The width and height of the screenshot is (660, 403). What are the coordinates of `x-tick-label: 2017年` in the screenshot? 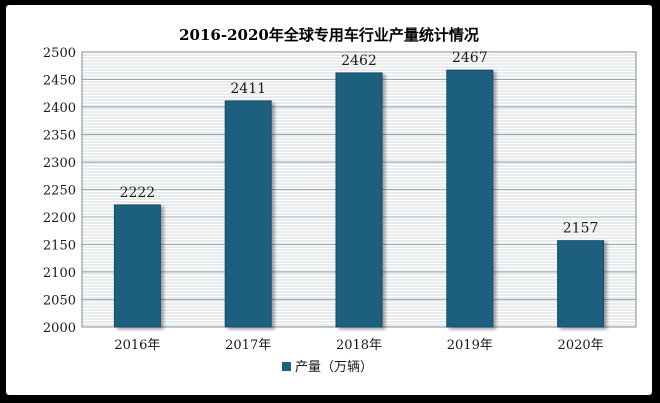 It's located at (248, 345).